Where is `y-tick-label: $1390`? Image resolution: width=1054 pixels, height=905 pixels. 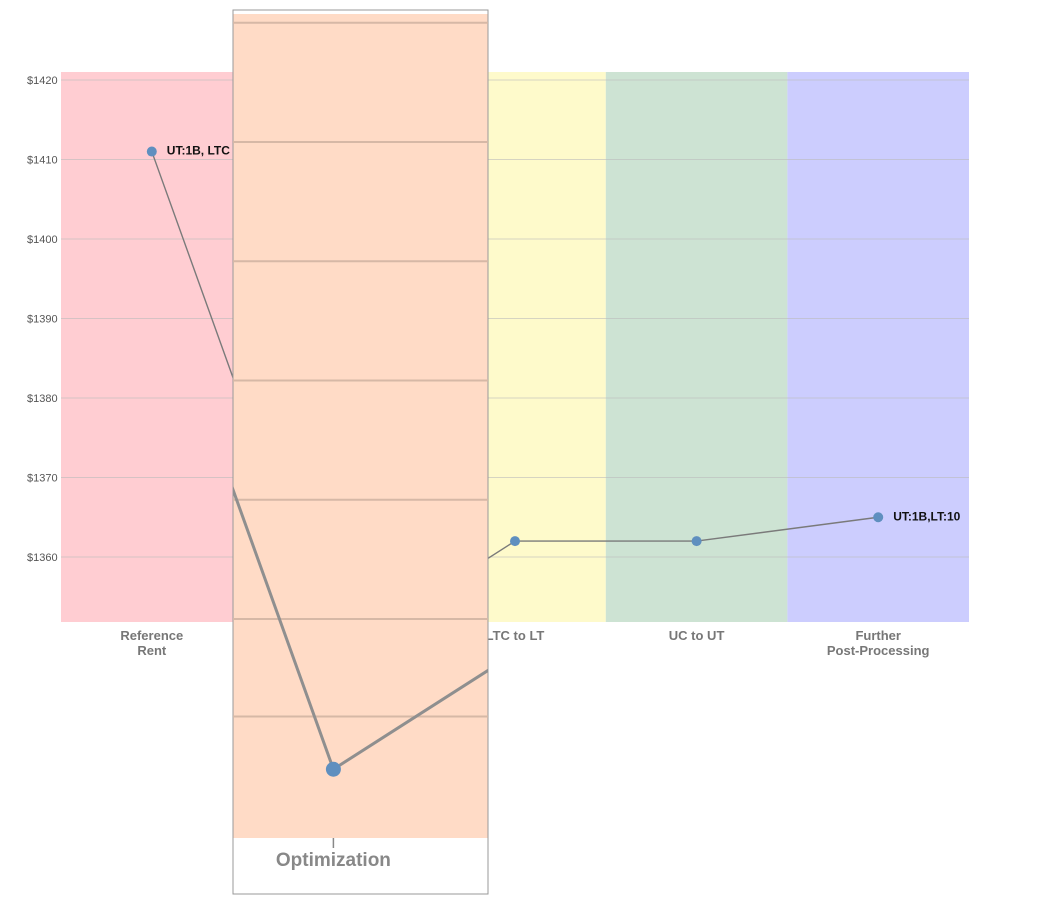
y-tick-label: $1390 is located at coordinates (42, 320).